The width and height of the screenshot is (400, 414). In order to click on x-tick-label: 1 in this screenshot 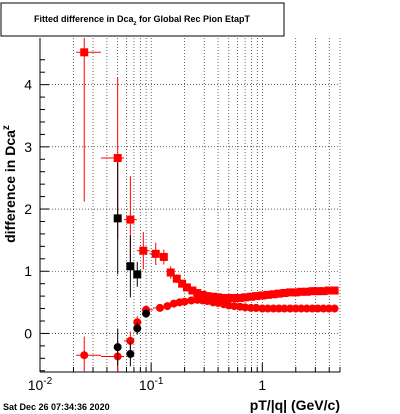, I will do `click(262, 385)`.